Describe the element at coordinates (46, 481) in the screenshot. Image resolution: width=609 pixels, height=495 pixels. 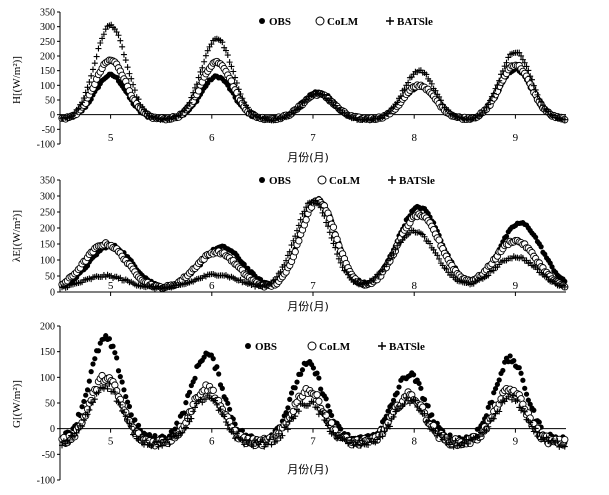
I see `y-tick-label: -100` at that location.